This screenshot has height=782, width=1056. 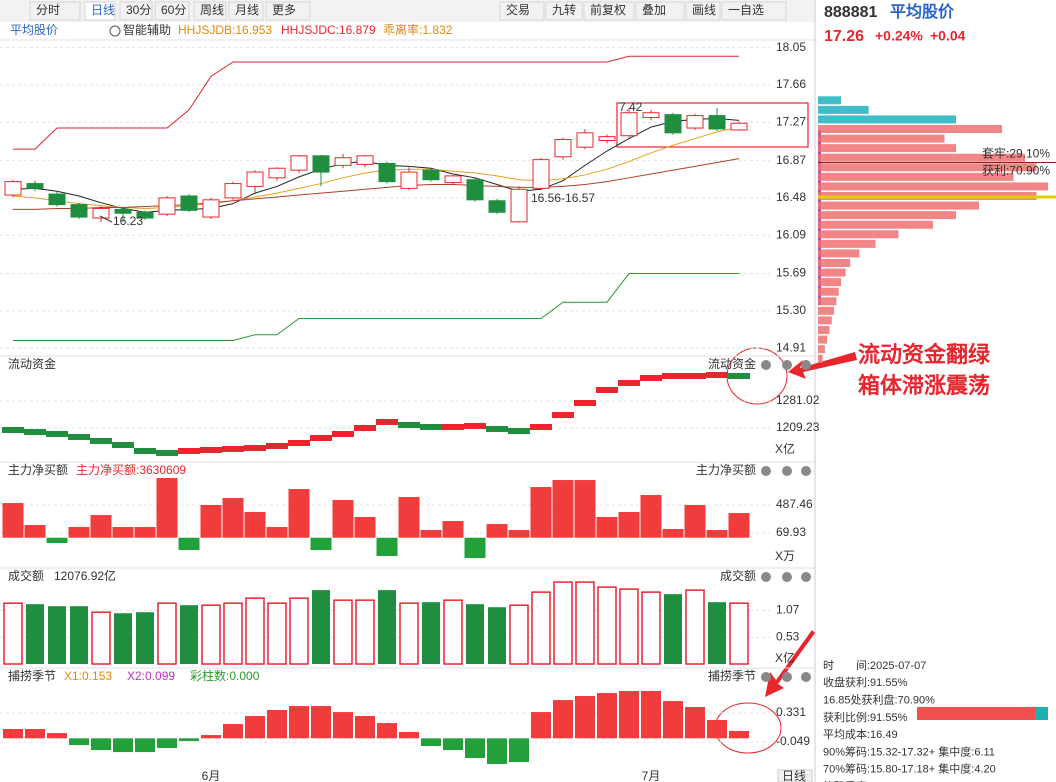 I want to click on panel-title: 捕捞季节, so click(x=32, y=675).